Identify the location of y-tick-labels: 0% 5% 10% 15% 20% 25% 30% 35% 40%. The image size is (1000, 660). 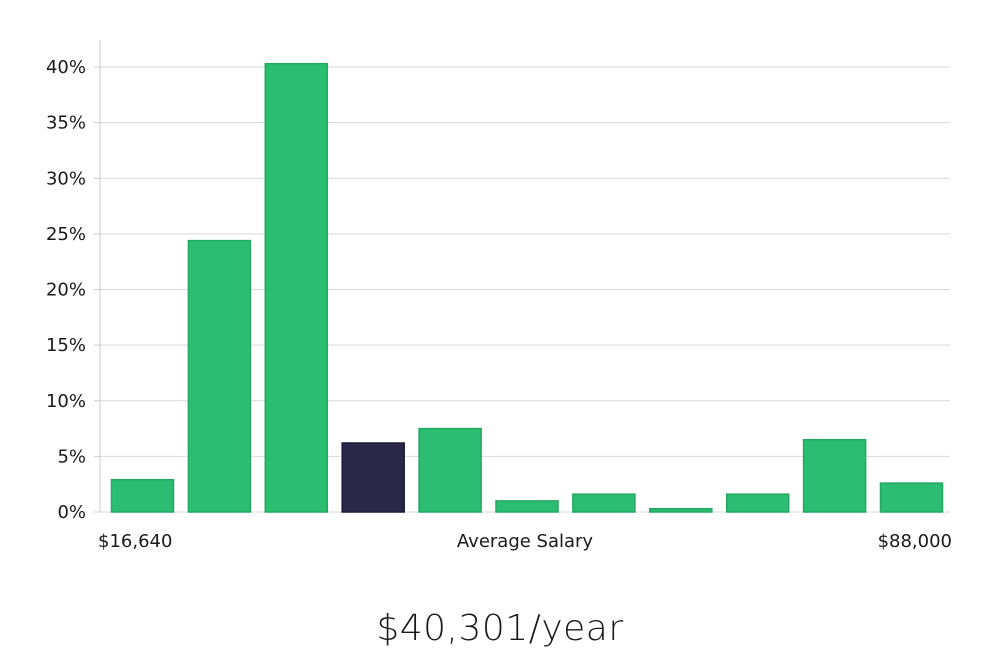
(66, 290).